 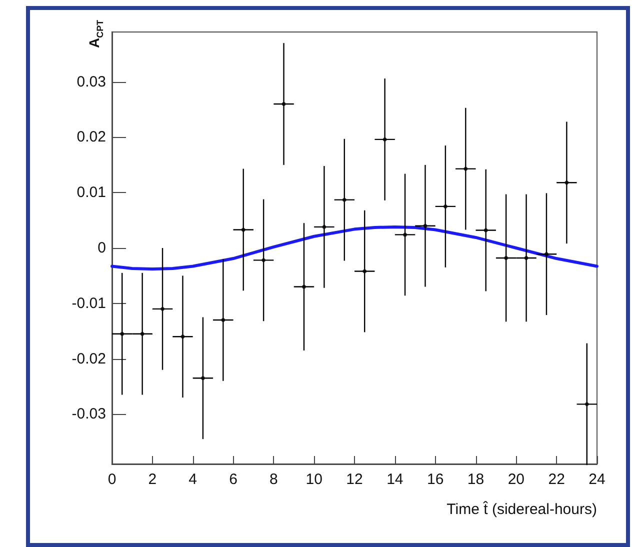 What do you see at coordinates (91, 81) in the screenshot?
I see `y-tick-label: 0.03` at bounding box center [91, 81].